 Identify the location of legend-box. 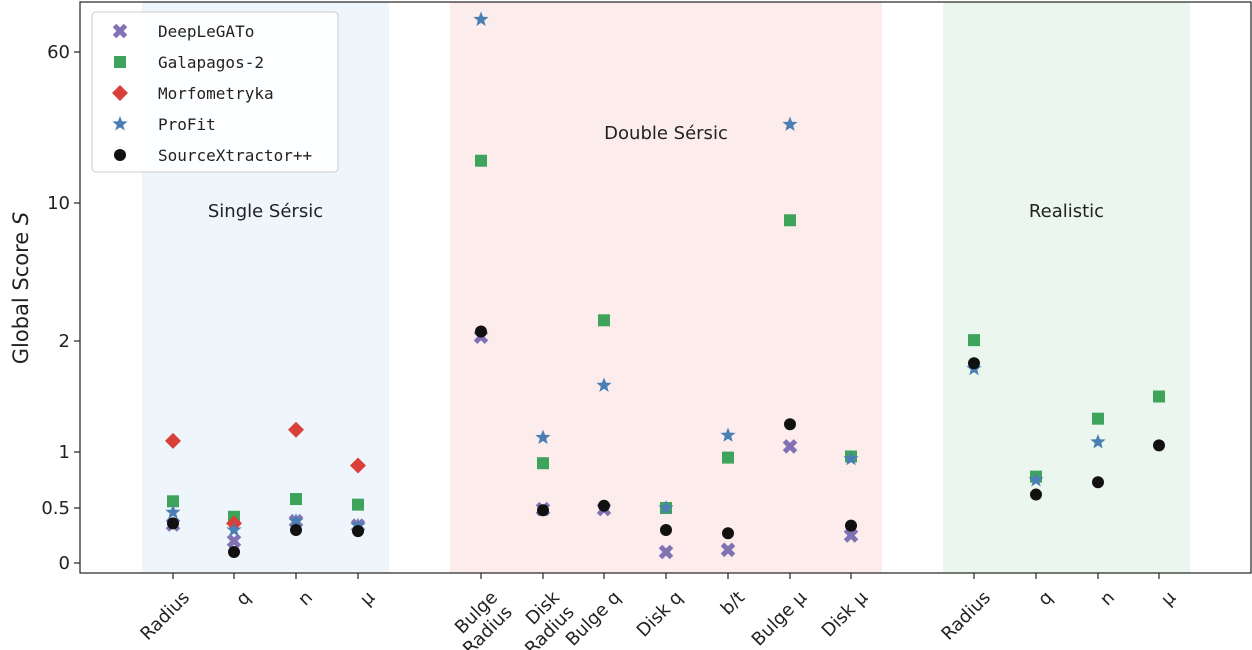
(215, 92).